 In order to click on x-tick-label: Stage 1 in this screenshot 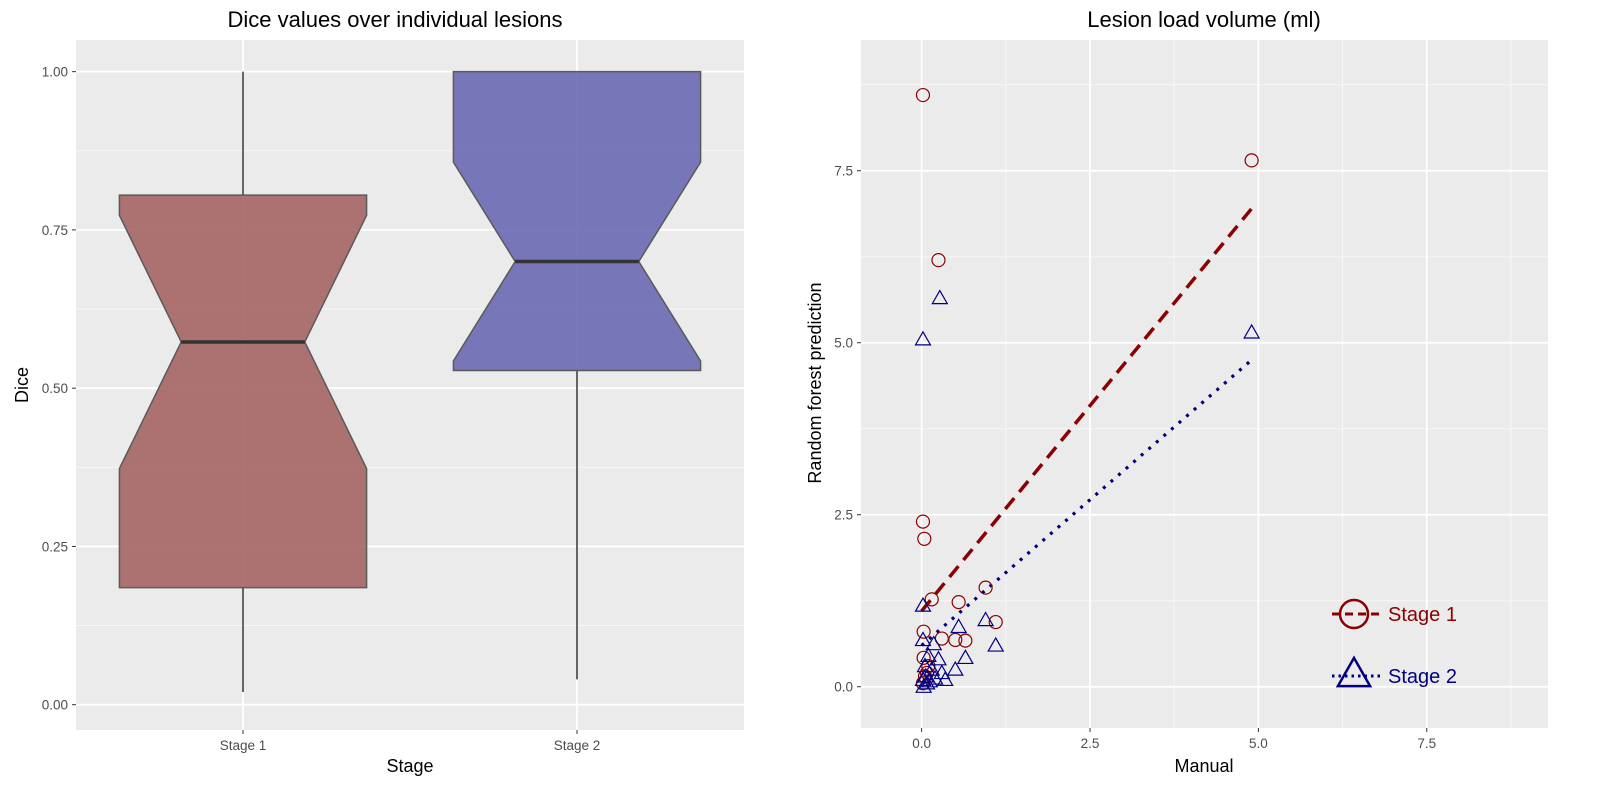, I will do `click(243, 745)`.